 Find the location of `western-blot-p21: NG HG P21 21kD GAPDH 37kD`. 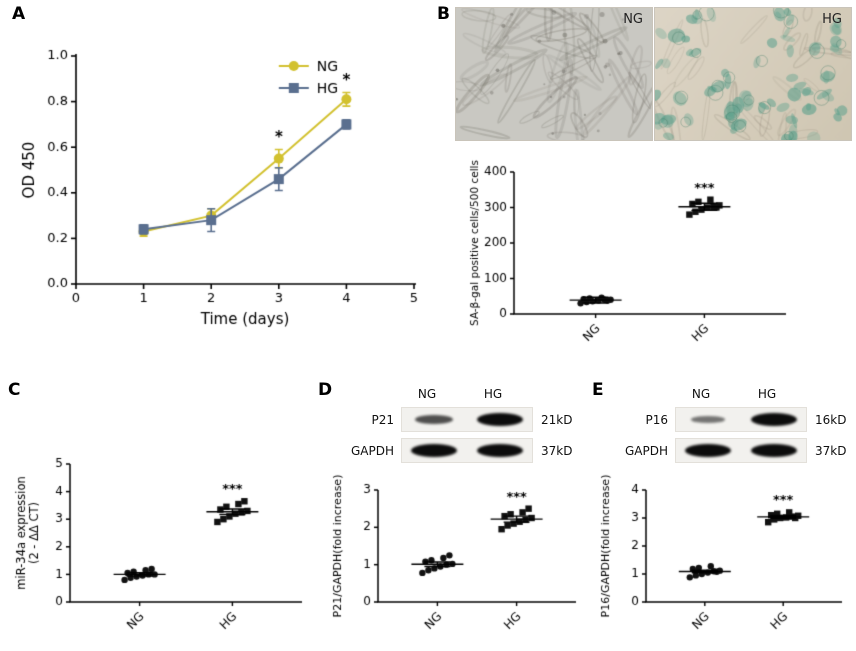

western-blot-p21: NG HG P21 21kD GAPDH 37kD is located at coordinates (461, 424).